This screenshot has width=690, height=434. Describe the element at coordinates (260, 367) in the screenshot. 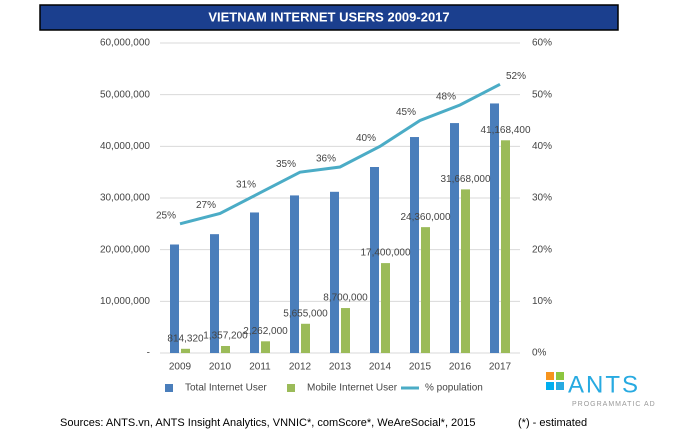

I see `x-tick-label: 2011` at that location.